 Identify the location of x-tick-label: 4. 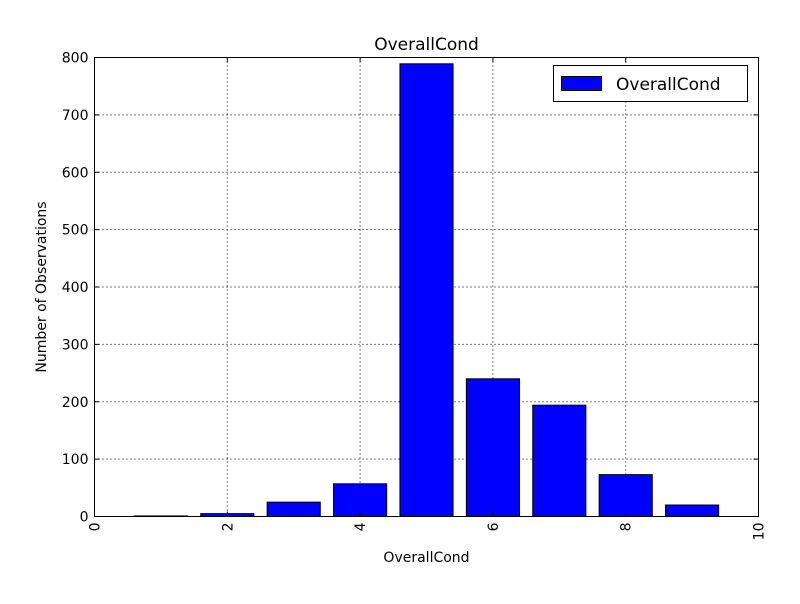
(361, 526).